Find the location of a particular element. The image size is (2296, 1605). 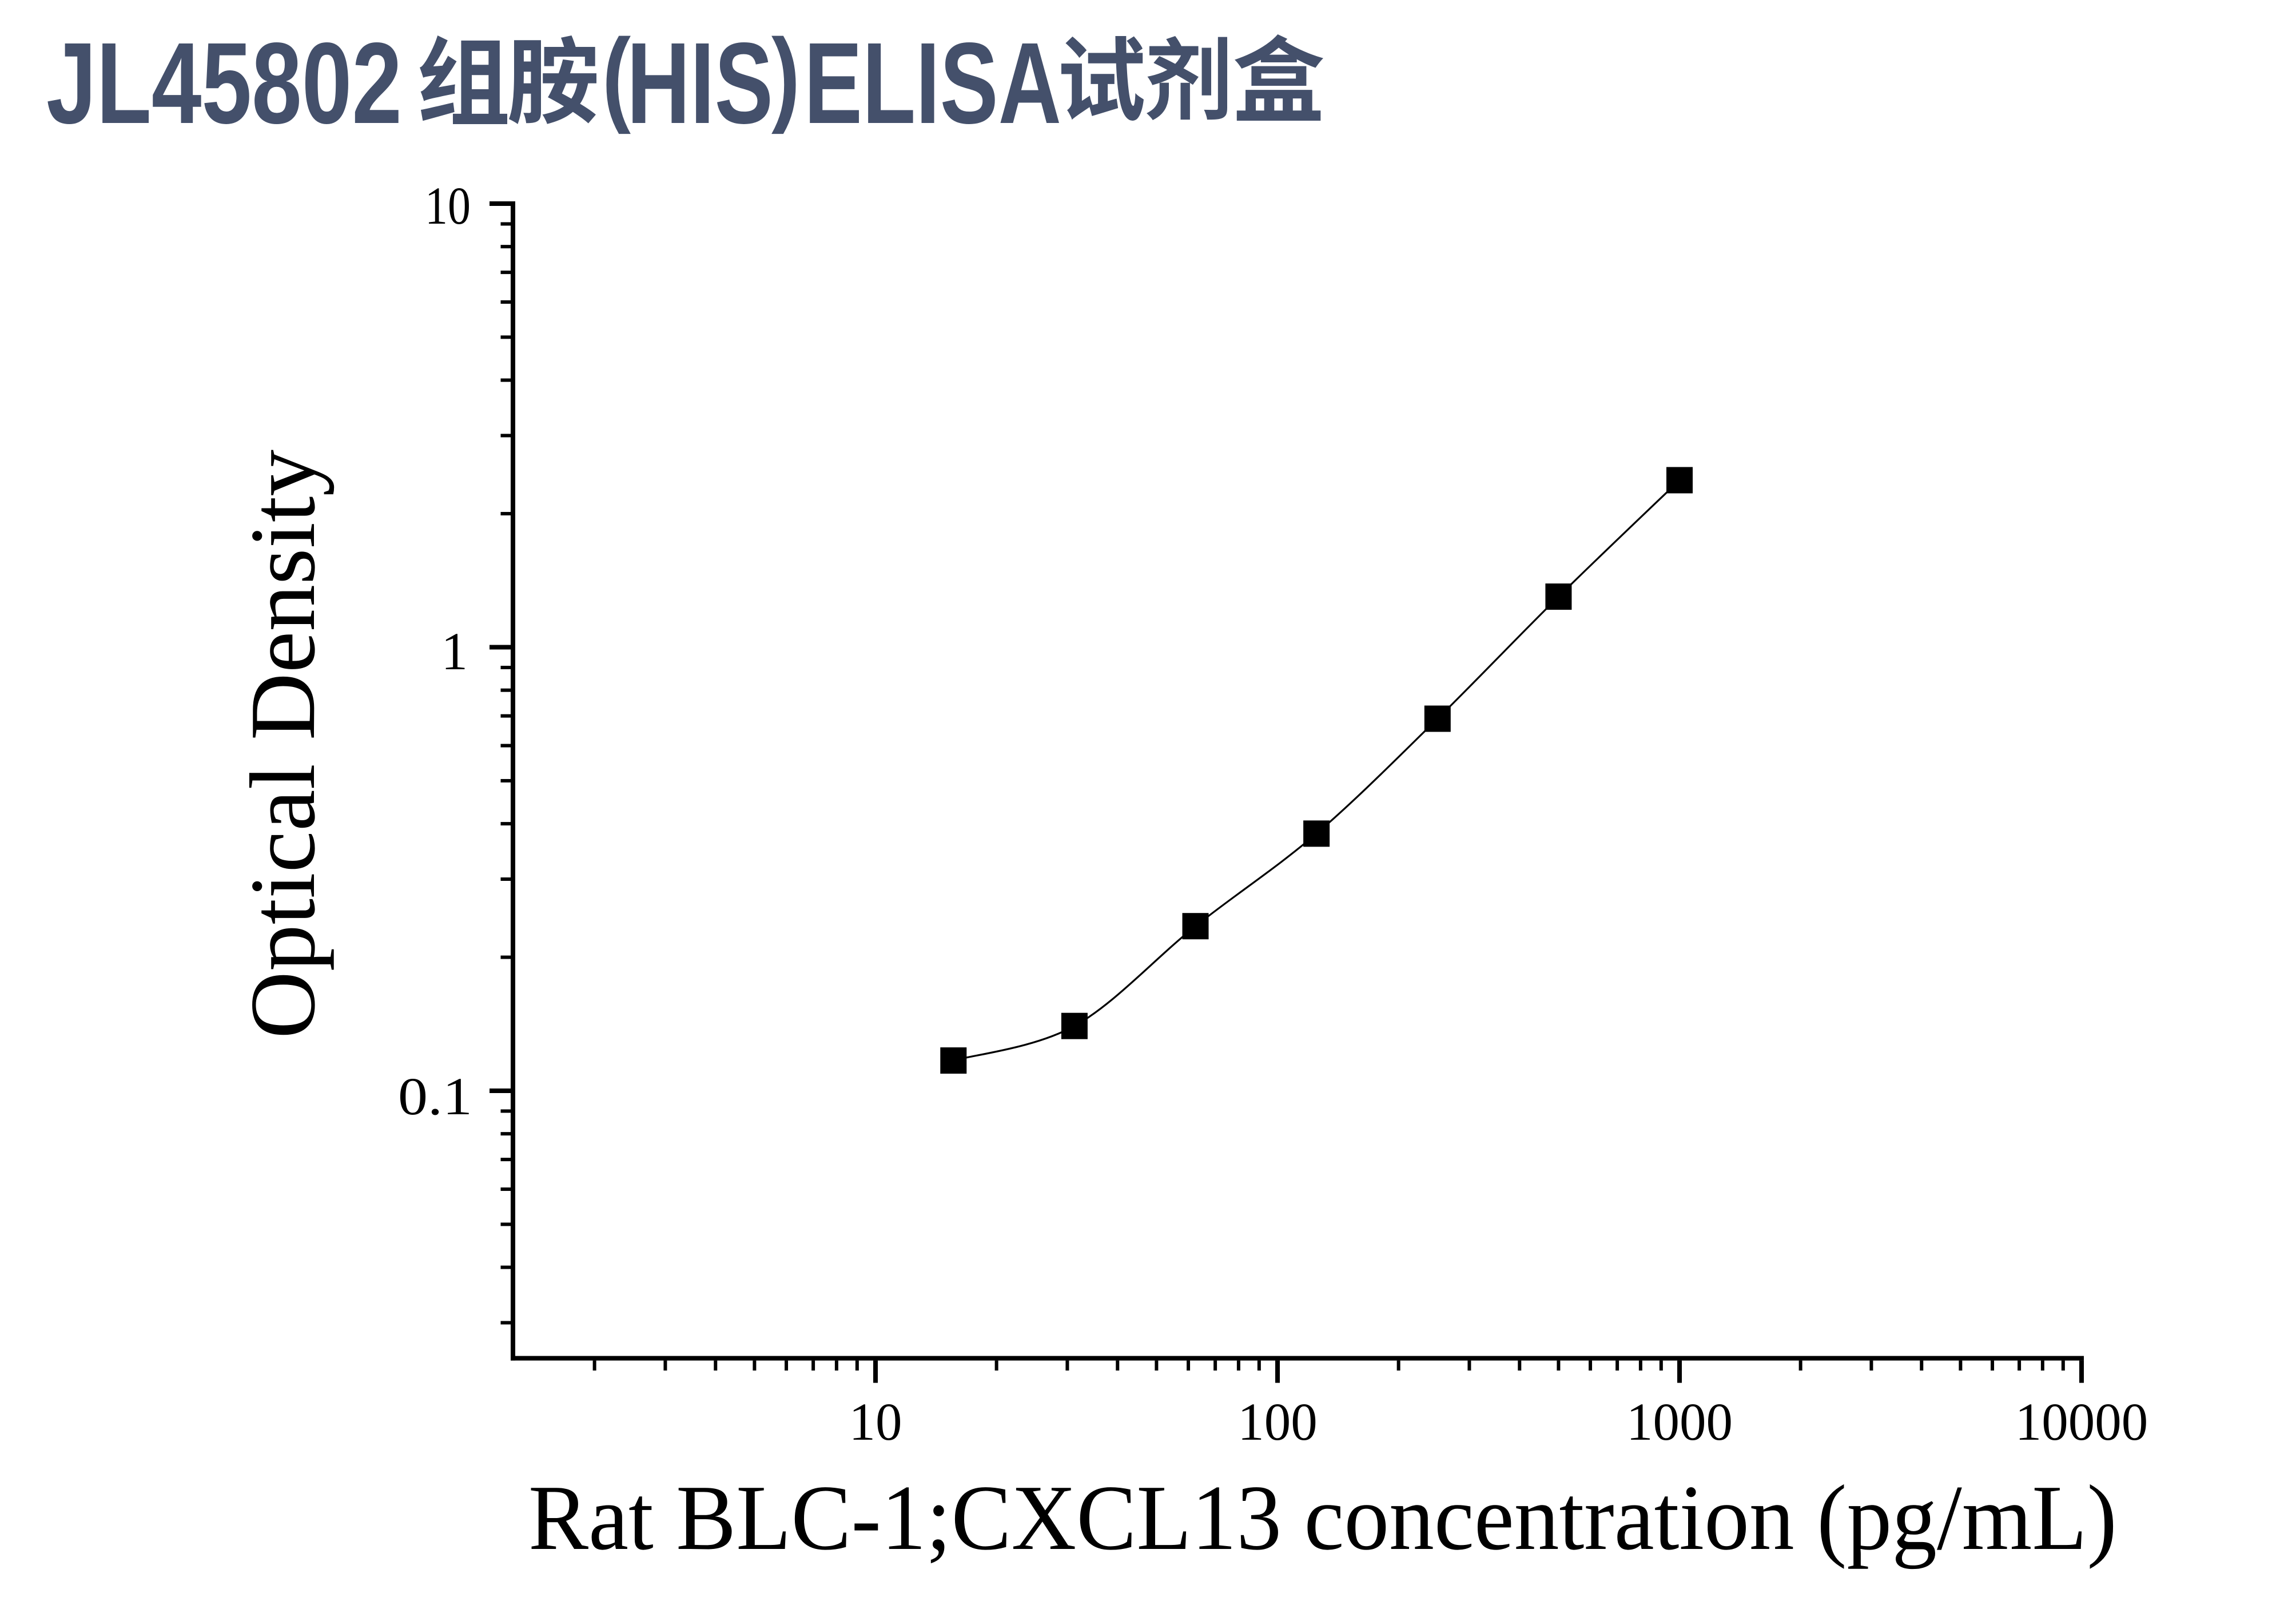

svg-text: ELISA is located at coordinates (933, 83).